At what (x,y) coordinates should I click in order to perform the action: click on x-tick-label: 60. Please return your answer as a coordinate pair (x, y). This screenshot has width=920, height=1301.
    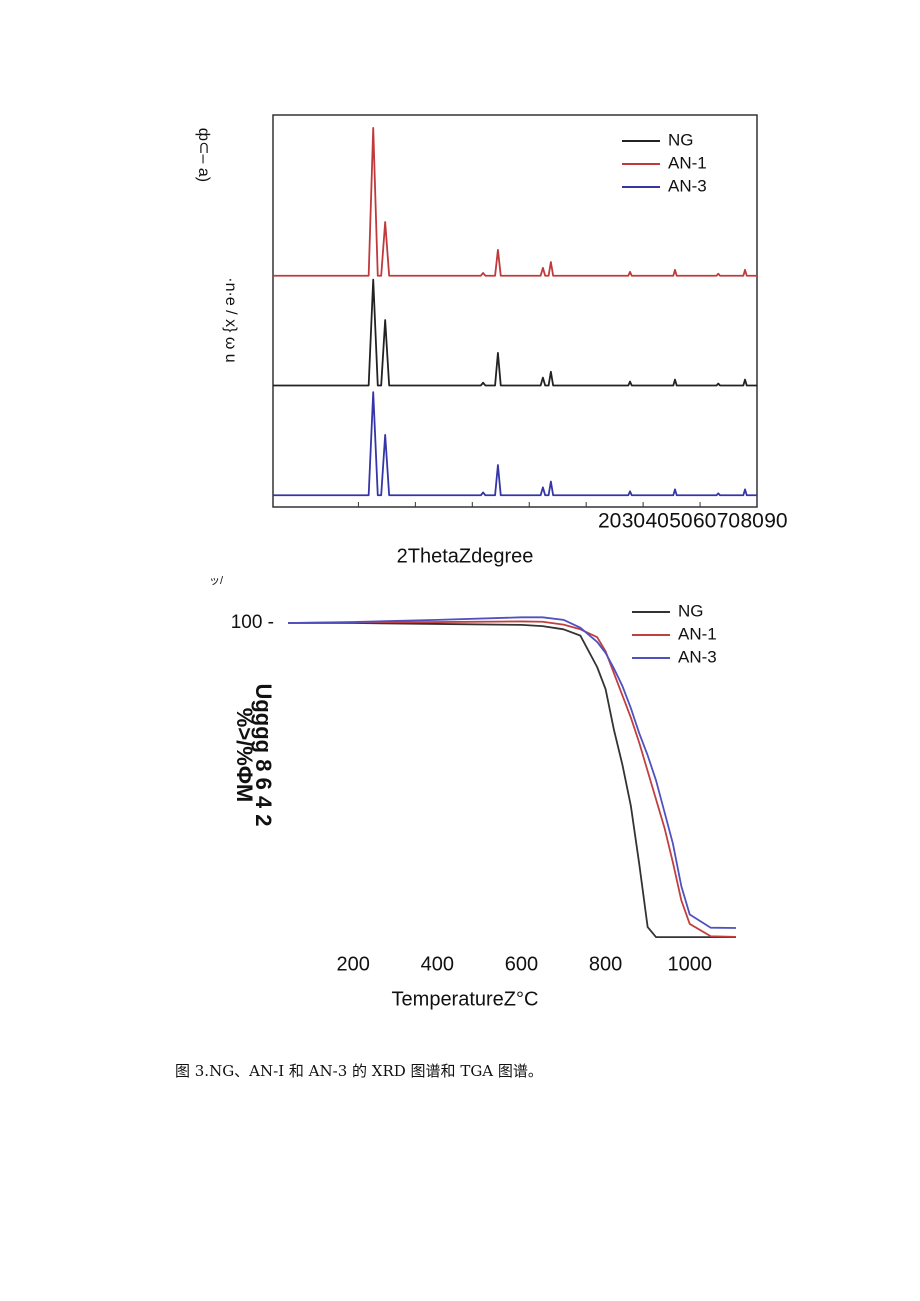
    Looking at the image, I should click on (704, 521).